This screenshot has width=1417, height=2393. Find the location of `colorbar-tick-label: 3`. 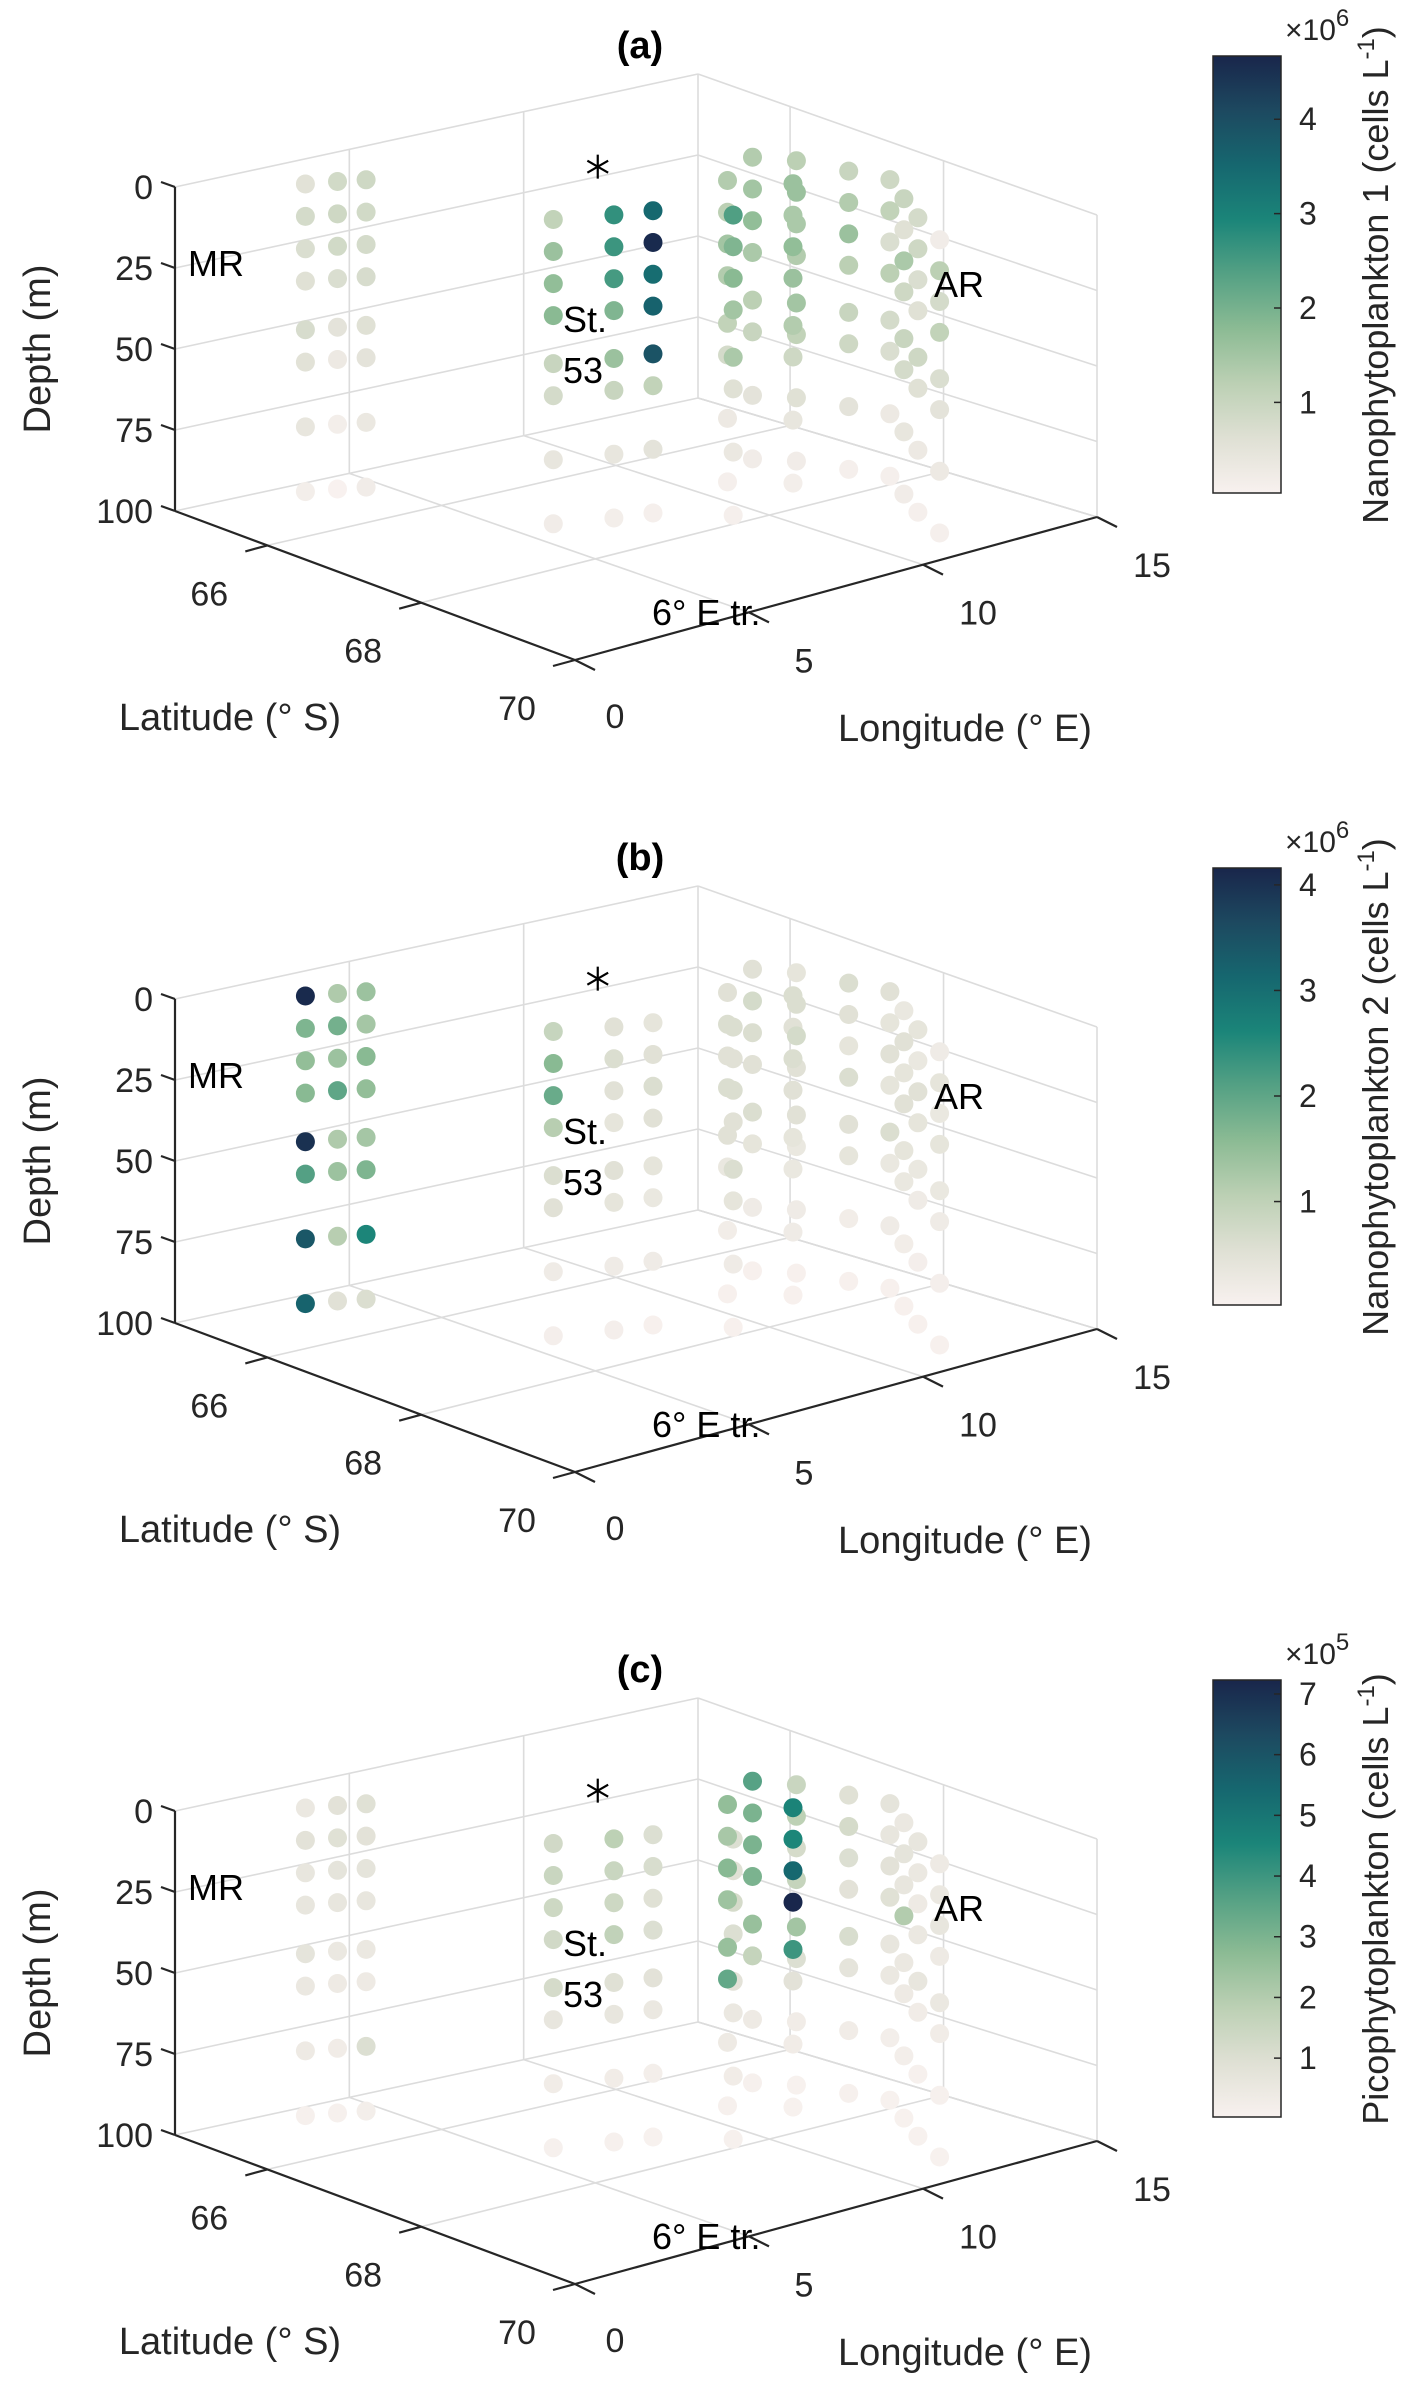

colorbar-tick-label: 3 is located at coordinates (1308, 214).